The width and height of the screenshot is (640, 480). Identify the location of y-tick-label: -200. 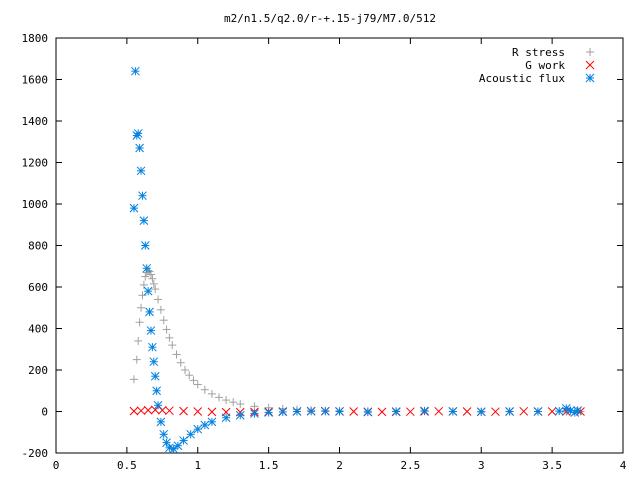
(35, 453).